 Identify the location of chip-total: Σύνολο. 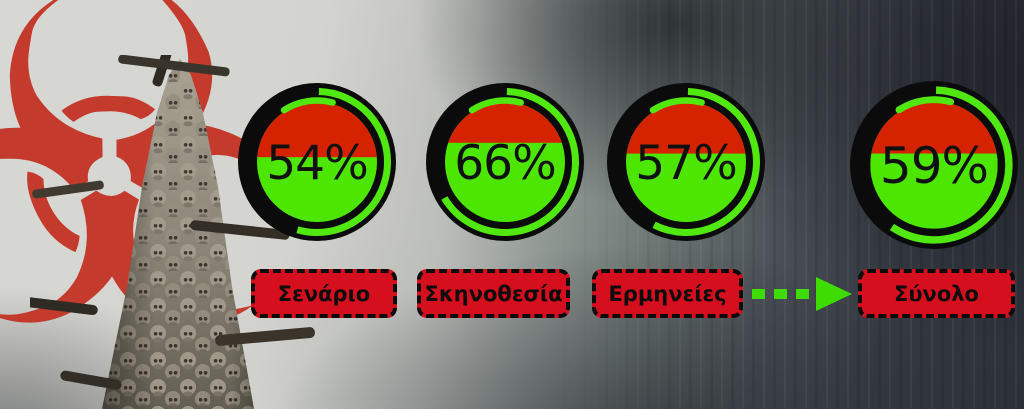
(936, 293).